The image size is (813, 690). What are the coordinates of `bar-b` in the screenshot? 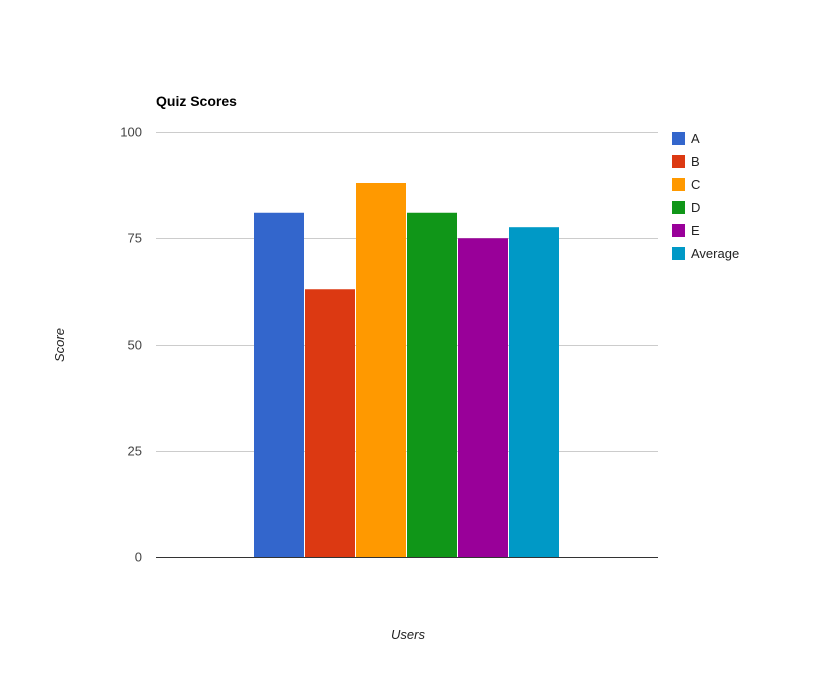 It's located at (330, 423).